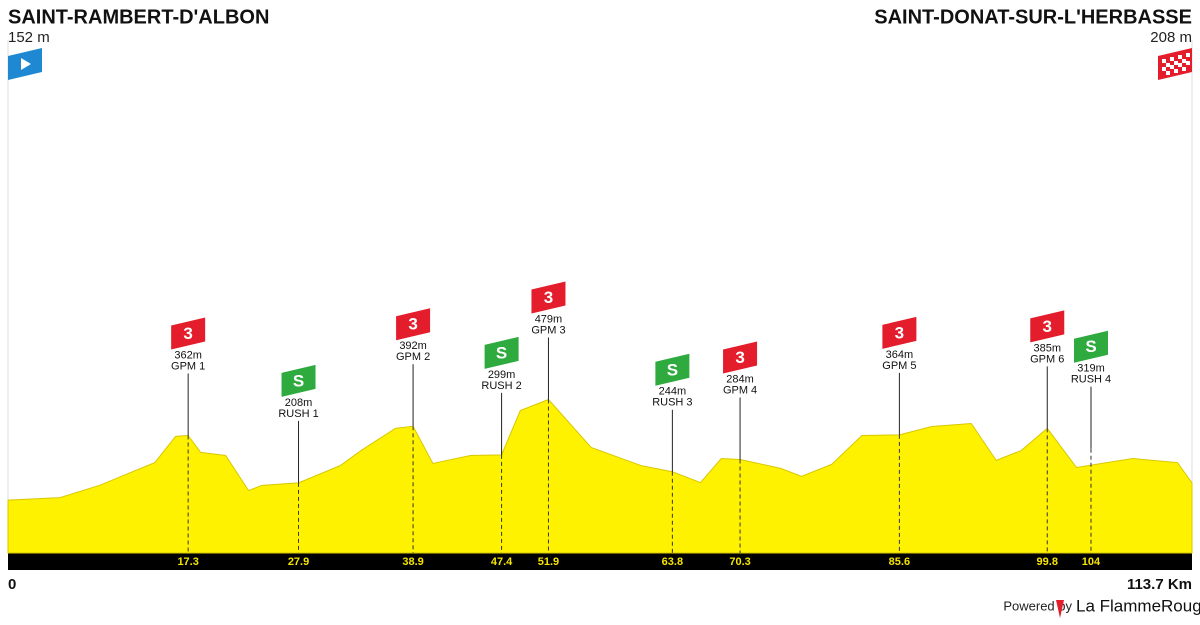  Describe the element at coordinates (413, 346) in the screenshot. I see `checkpoint-altitude: 392m` at that location.